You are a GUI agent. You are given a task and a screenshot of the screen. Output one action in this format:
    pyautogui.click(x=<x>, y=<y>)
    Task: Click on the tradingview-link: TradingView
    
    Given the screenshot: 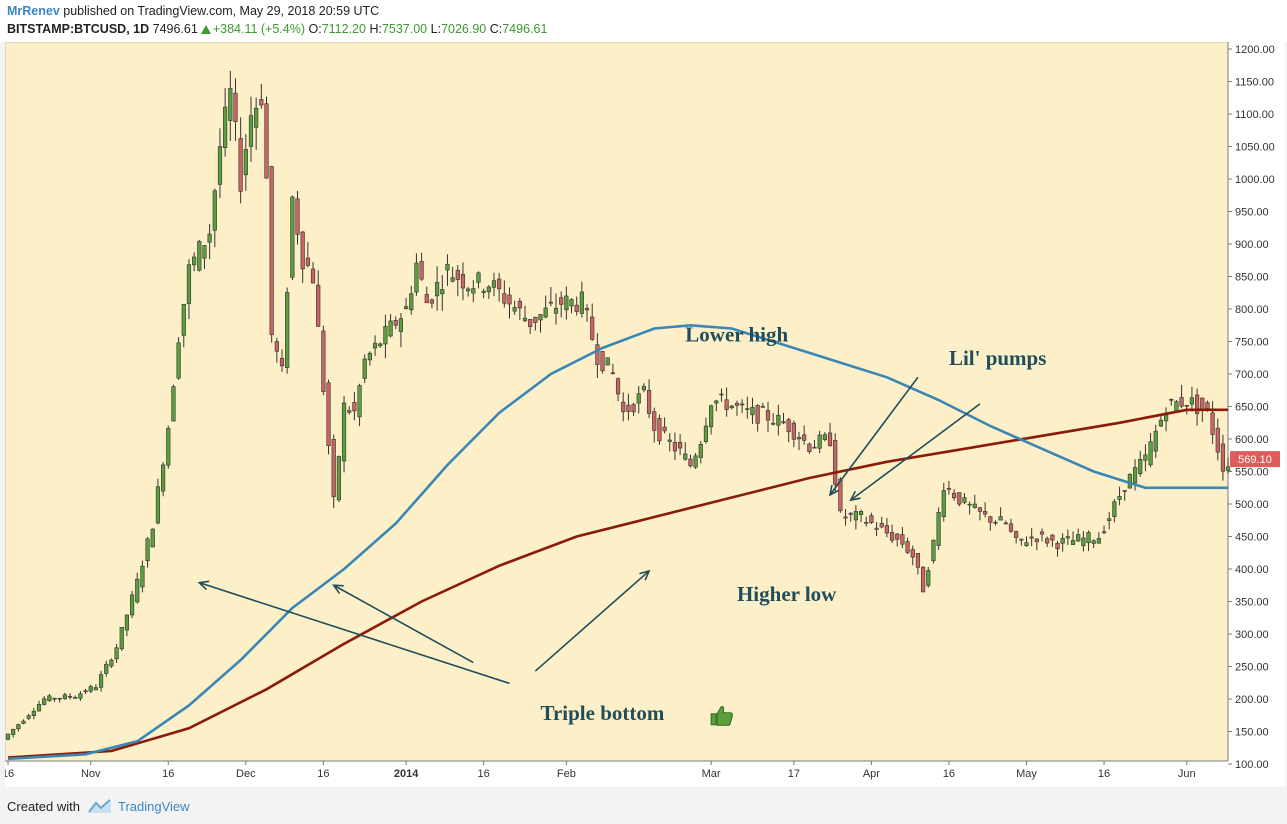 What is the action you would take?
    pyautogui.click(x=154, y=806)
    